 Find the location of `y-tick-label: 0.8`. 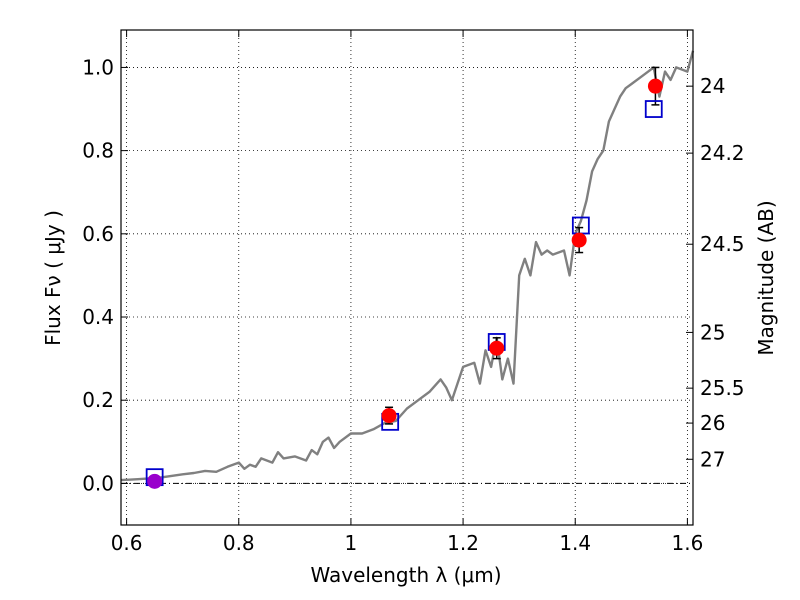

y-tick-label: 0.8 is located at coordinates (98, 151).